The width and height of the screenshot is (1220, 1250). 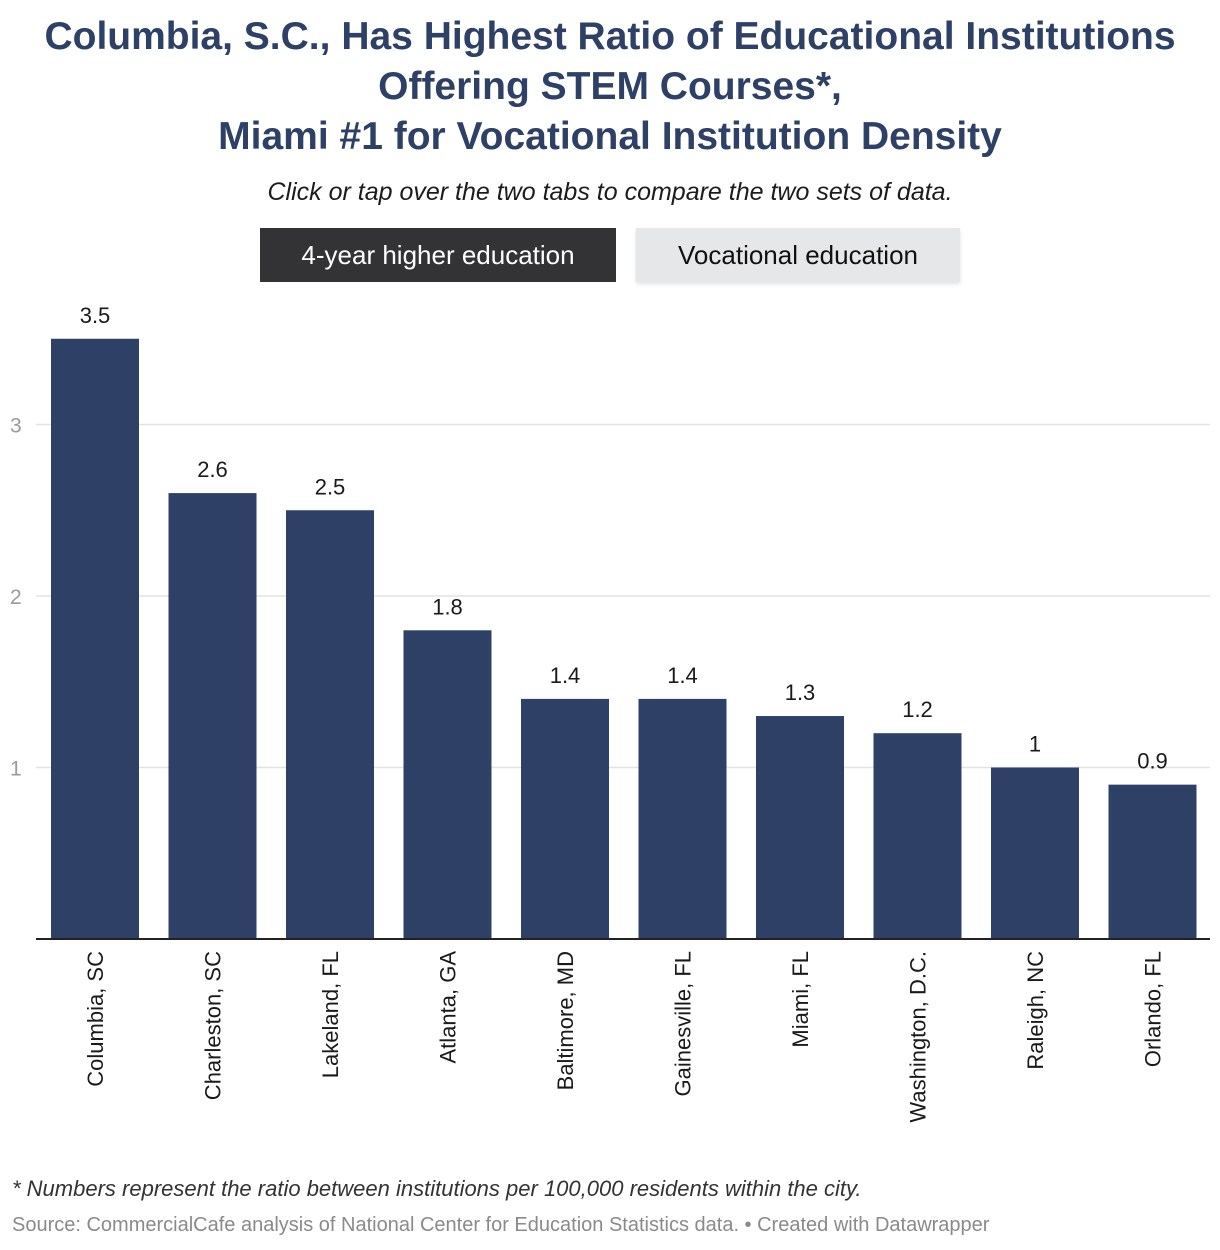 I want to click on title-line-2: Offering STEM Courses*,, so click(x=610, y=86).